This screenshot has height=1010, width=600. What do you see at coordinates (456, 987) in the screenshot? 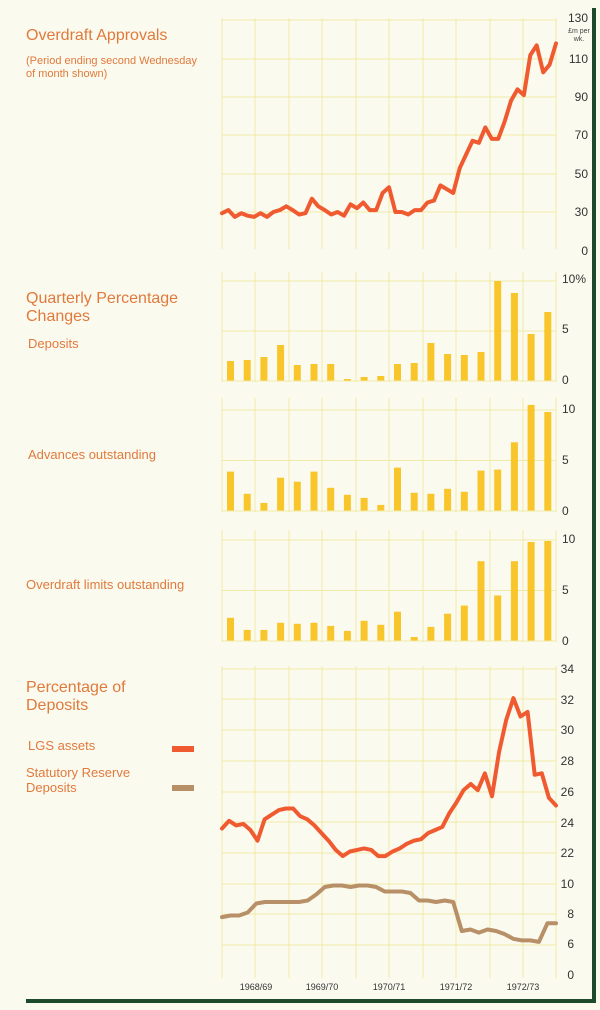
I see `pct-xtick-1971/72: 1971/72` at bounding box center [456, 987].